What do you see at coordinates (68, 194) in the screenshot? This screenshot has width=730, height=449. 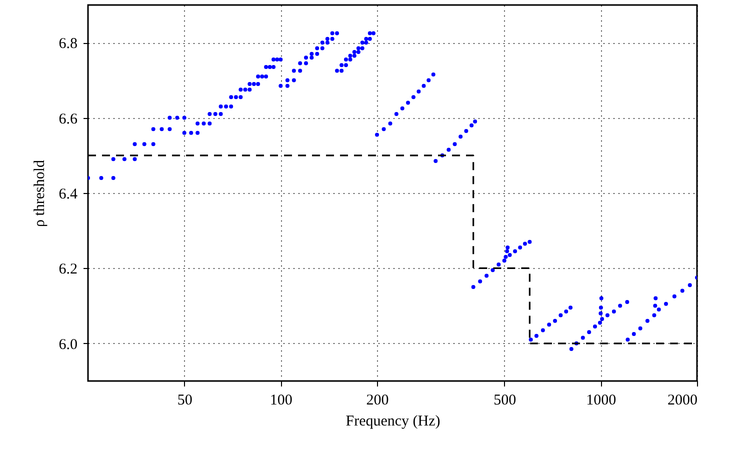 I see `y-tick-label: 6.4` at bounding box center [68, 194].